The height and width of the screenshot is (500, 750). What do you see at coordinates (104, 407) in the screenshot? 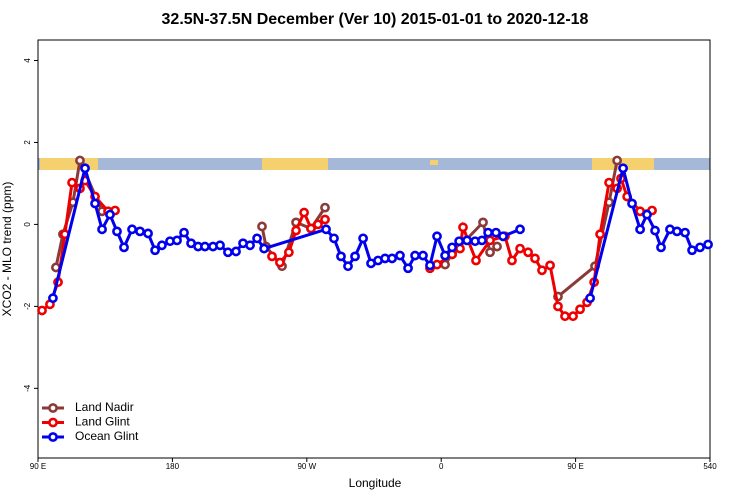
I see `legend-label: Land Nadir` at bounding box center [104, 407].